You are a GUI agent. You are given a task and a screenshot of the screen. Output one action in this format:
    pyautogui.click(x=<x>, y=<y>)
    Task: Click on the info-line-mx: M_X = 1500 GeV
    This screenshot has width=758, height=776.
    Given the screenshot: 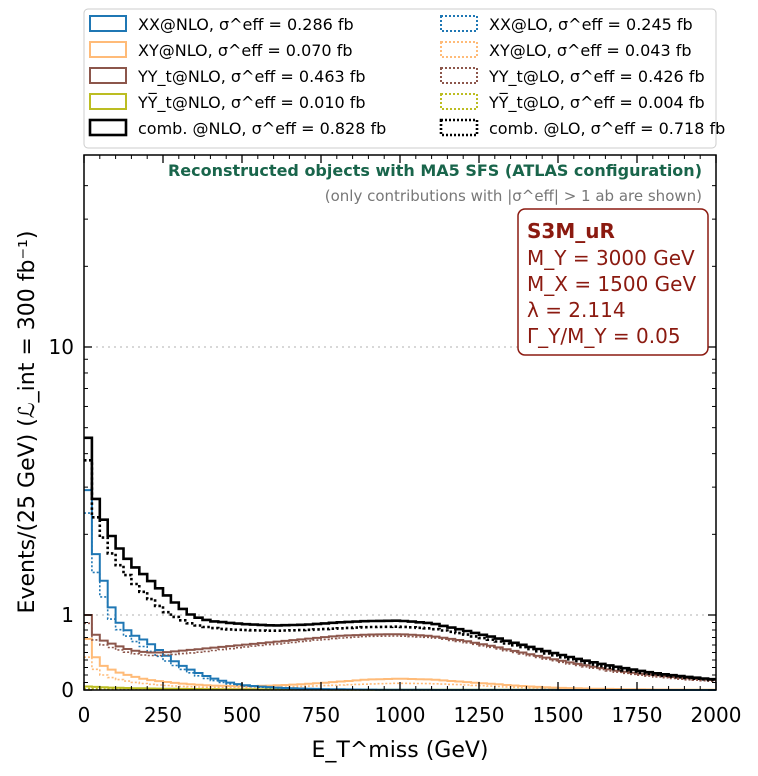 What is the action you would take?
    pyautogui.click(x=611, y=284)
    